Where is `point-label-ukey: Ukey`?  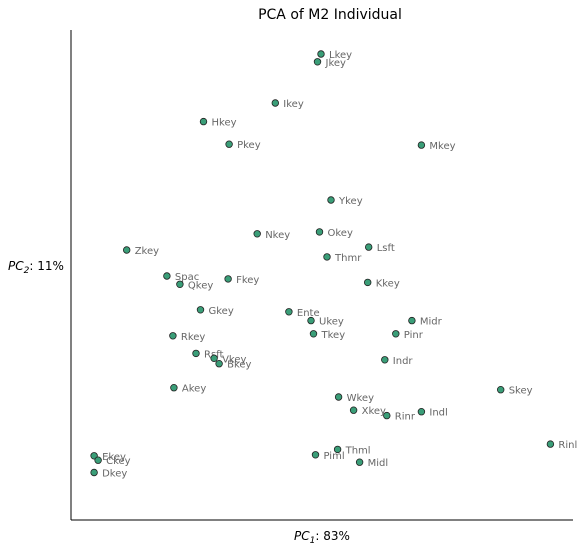
point-label-ukey: Ukey is located at coordinates (331, 322).